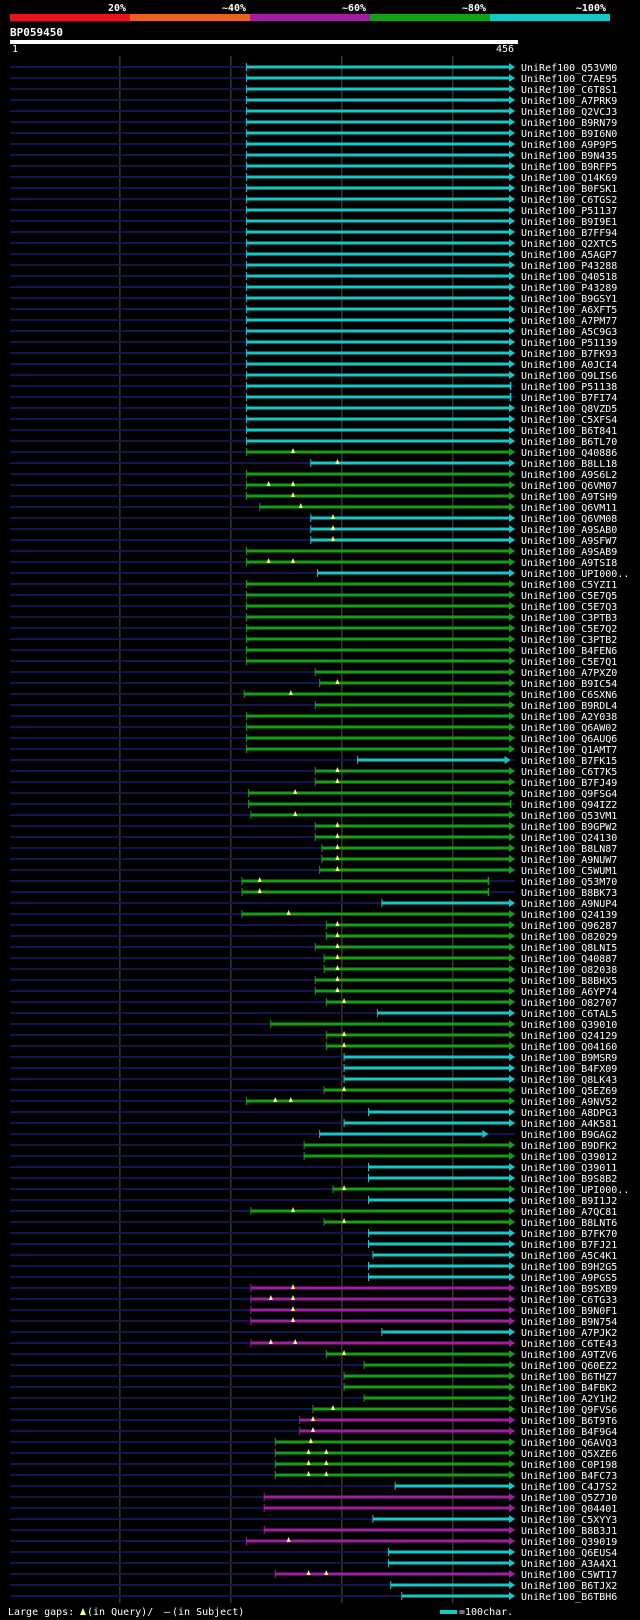 The height and width of the screenshot is (1620, 640). What do you see at coordinates (313, 255) in the screenshot?
I see `alignment-row: UniRef100_A5AGP7` at bounding box center [313, 255].